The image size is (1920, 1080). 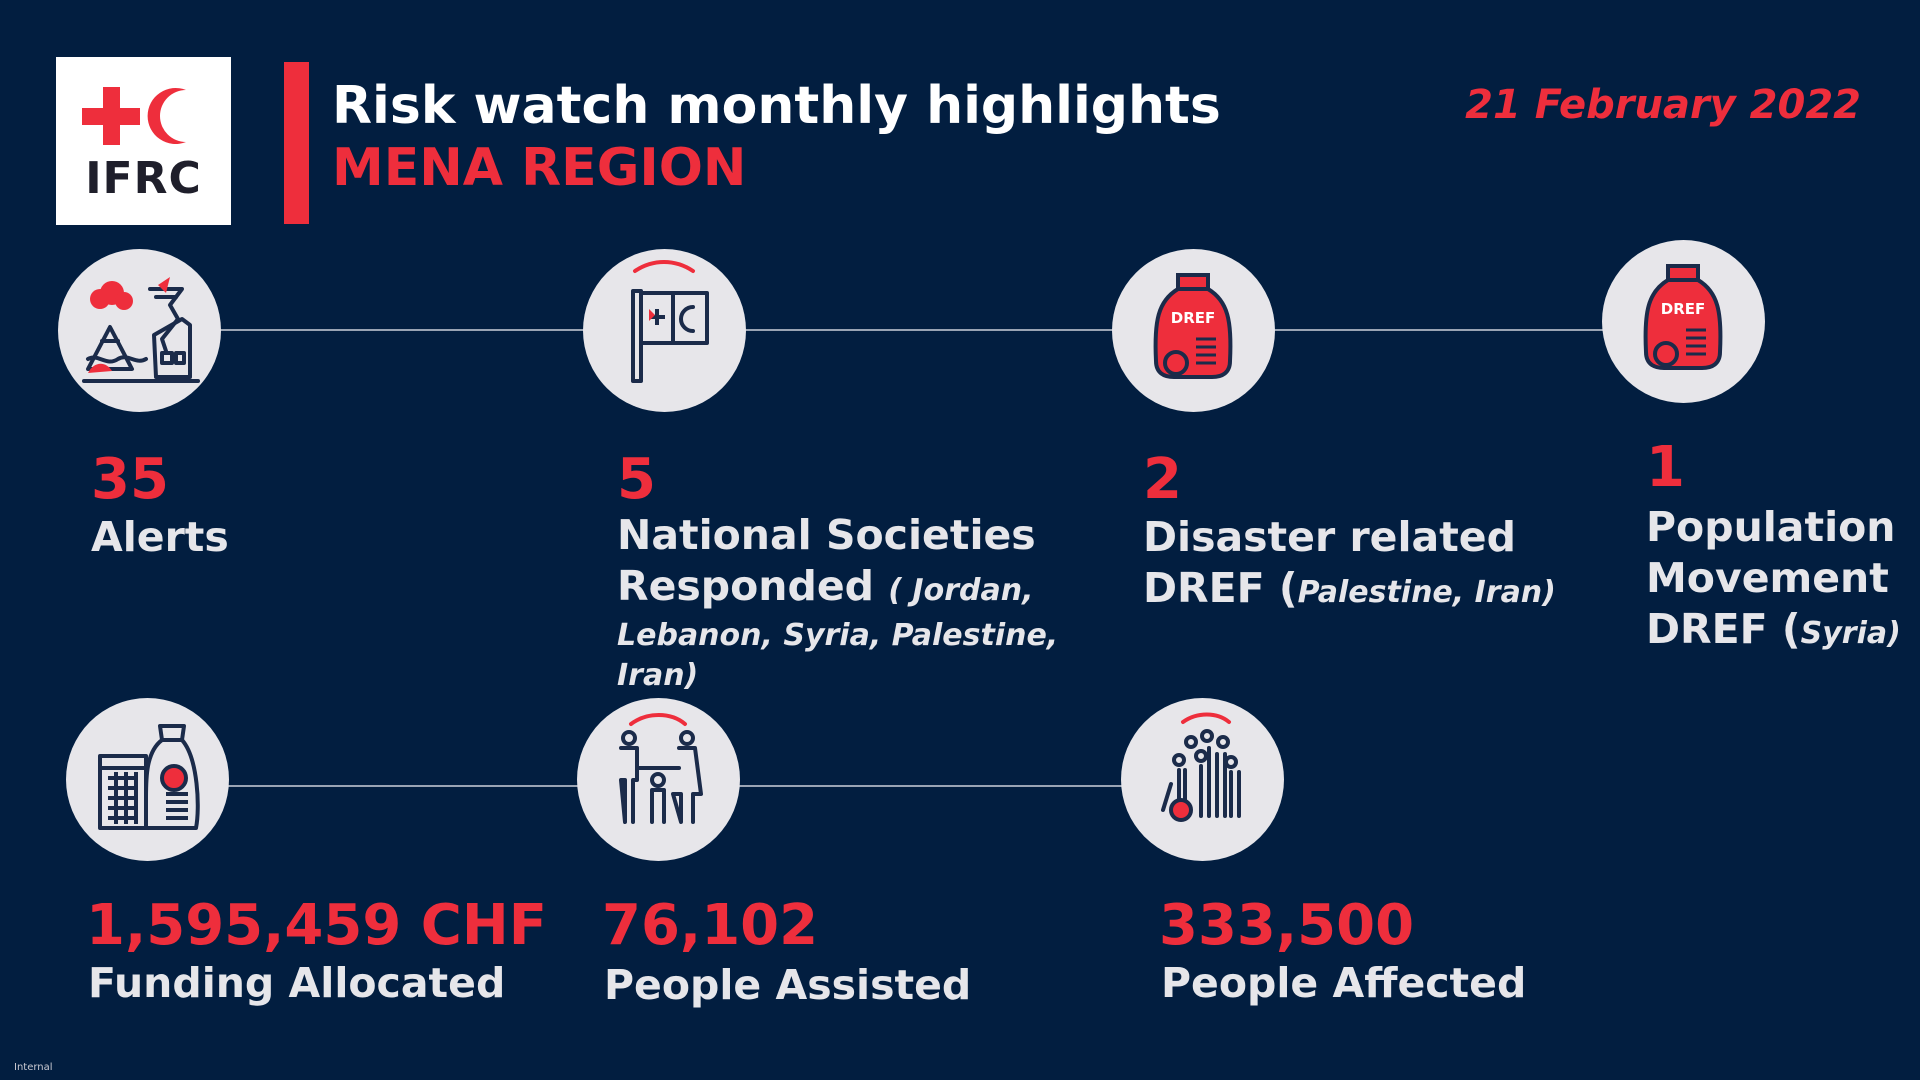 I want to click on people-assisted-icon-circle, so click(x=658, y=779).